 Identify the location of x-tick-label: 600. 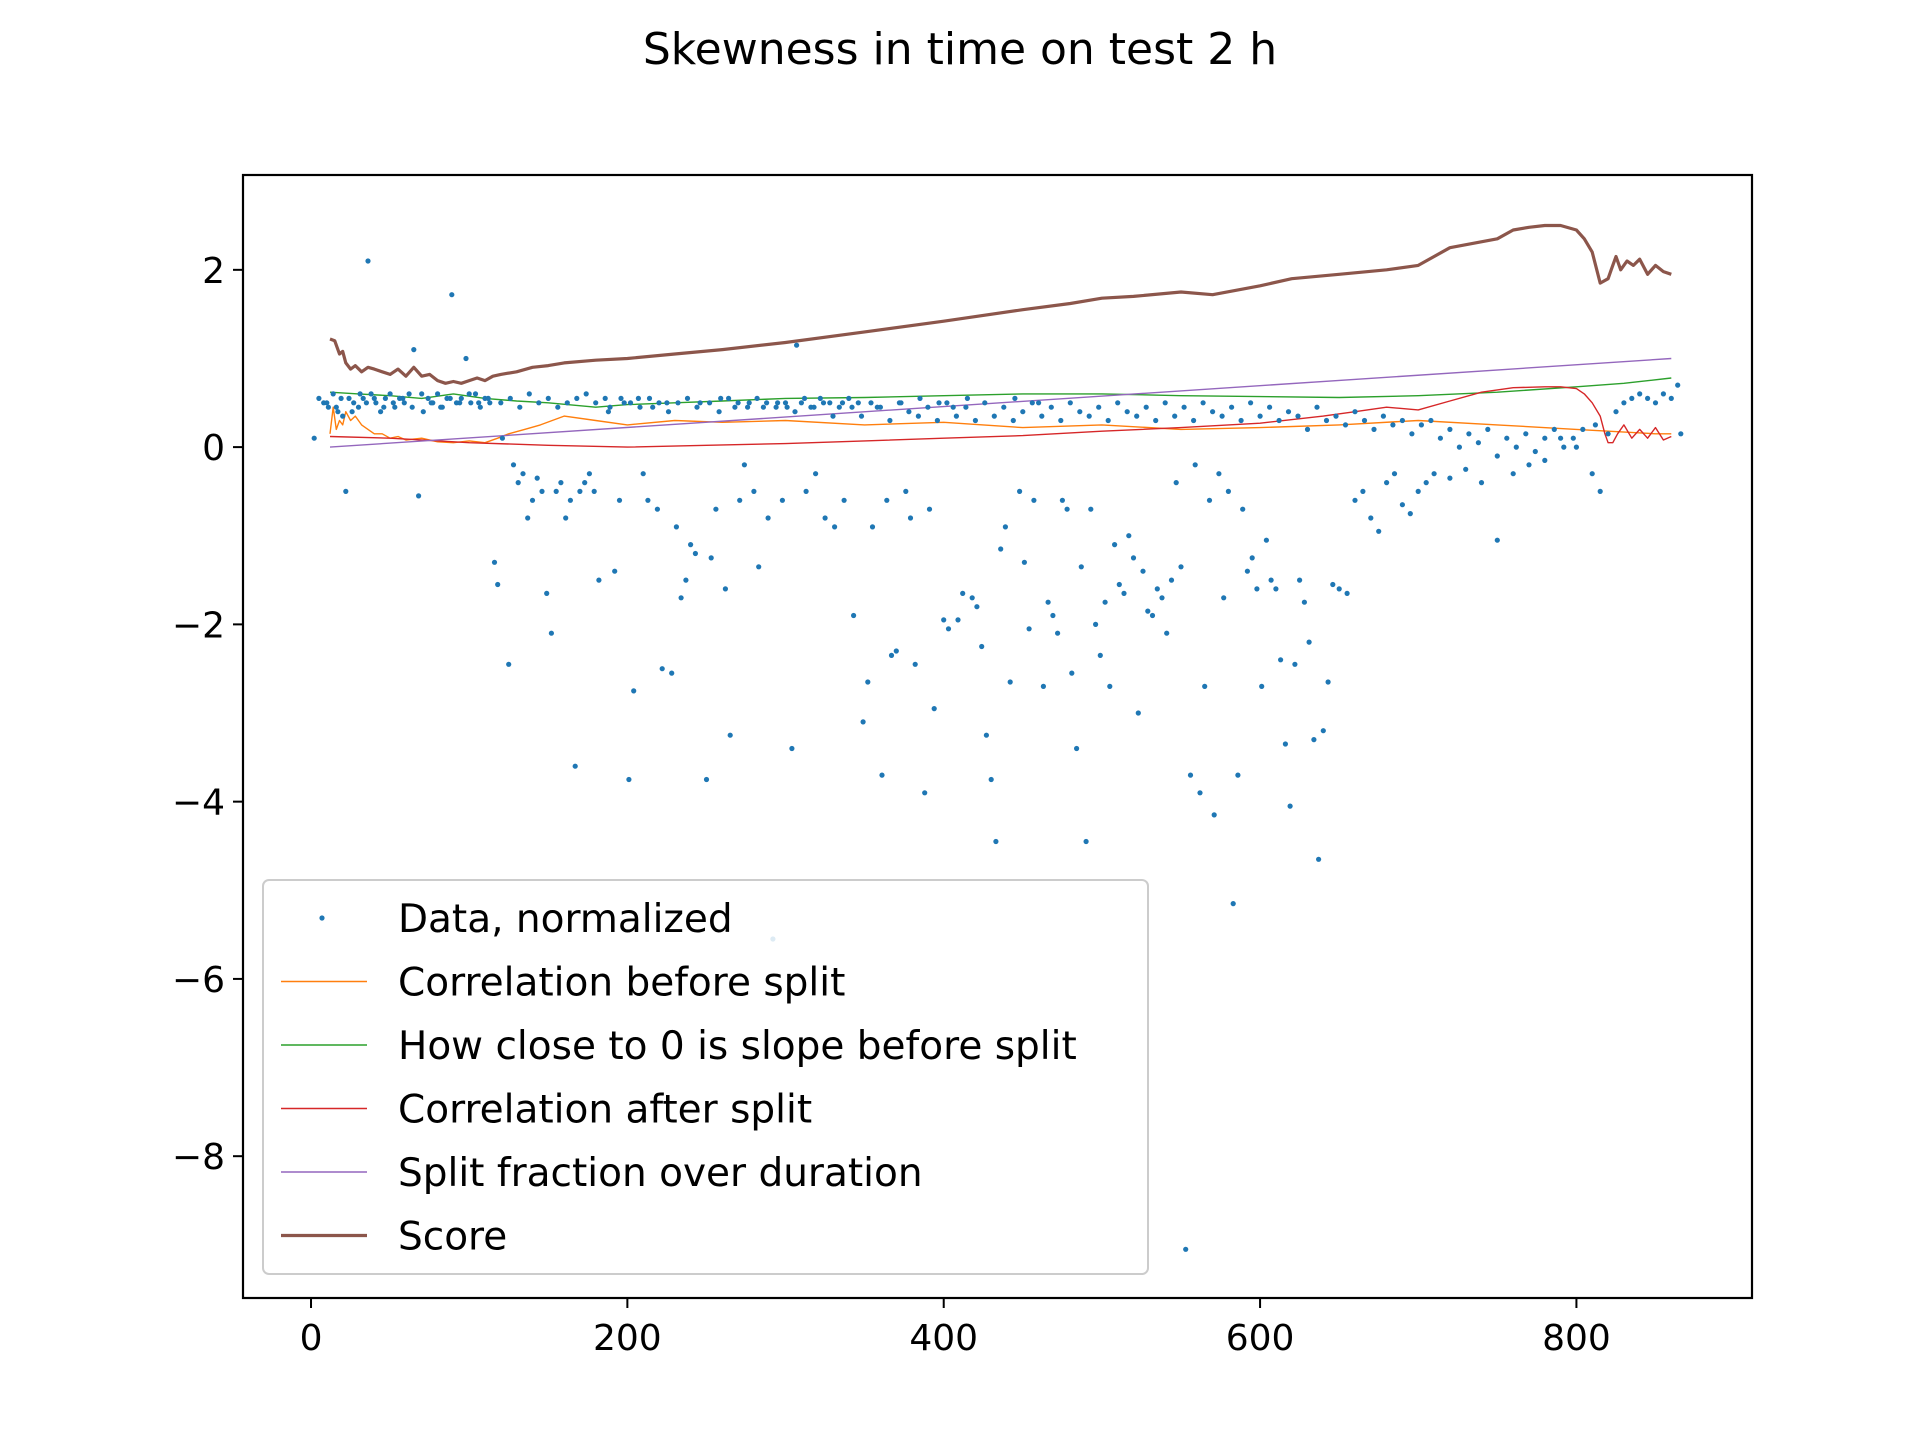
(1260, 1338).